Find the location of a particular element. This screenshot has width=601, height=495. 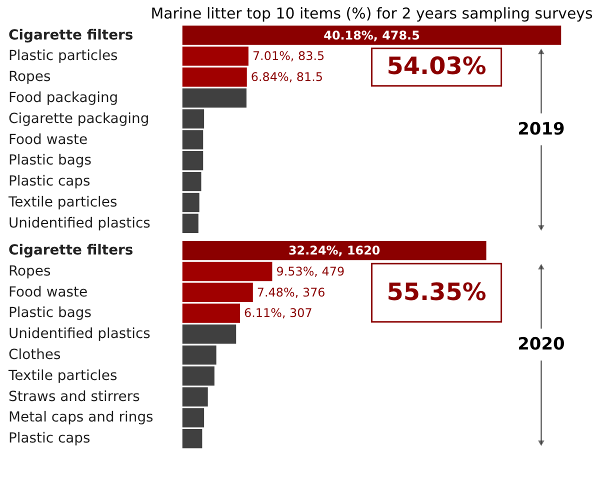

data-label: 6.11%, 307 is located at coordinates (278, 313).